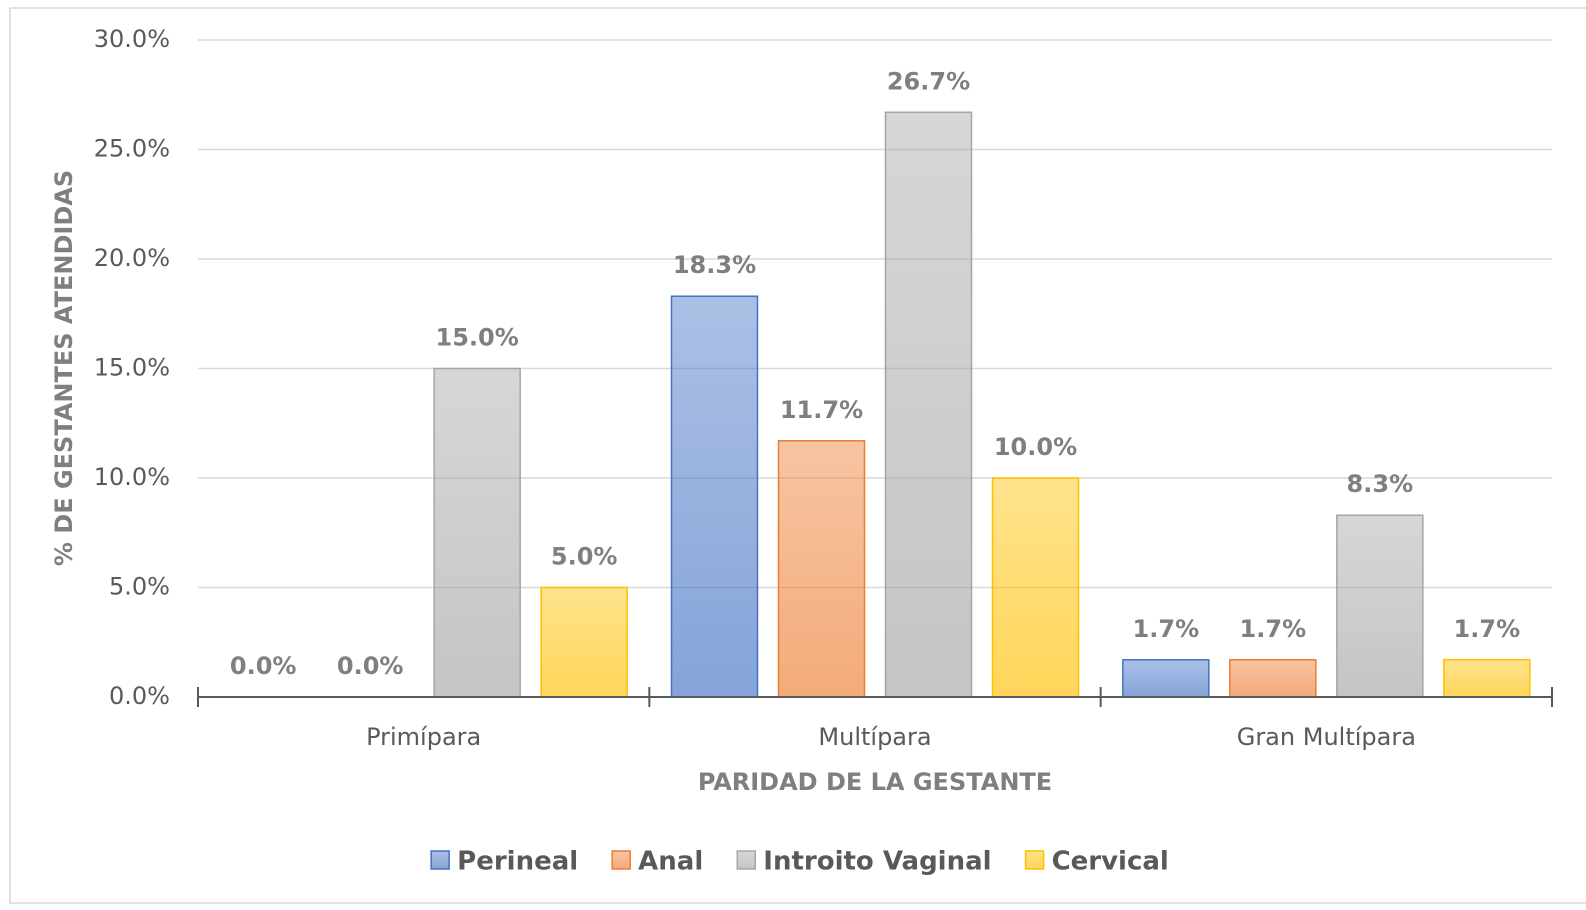 The width and height of the screenshot is (1586, 910). What do you see at coordinates (132, 258) in the screenshot?
I see `y-tick-label: 20.0%` at bounding box center [132, 258].